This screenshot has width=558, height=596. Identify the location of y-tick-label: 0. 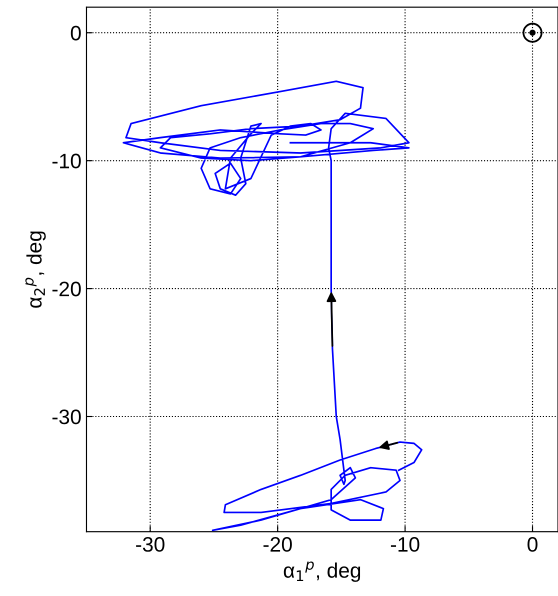
(75, 33).